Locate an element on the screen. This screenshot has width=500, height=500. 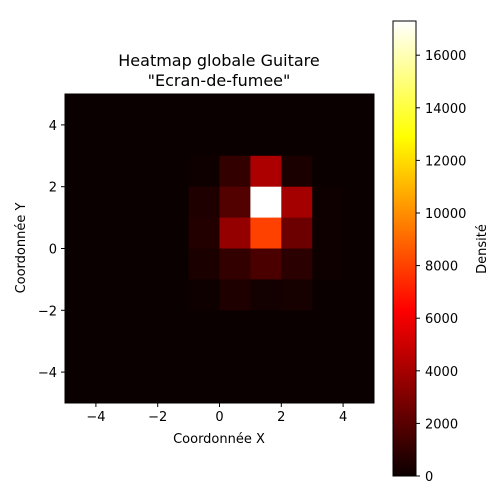
chart-subtitle: "Ecran-de-fumee" is located at coordinates (219, 80).